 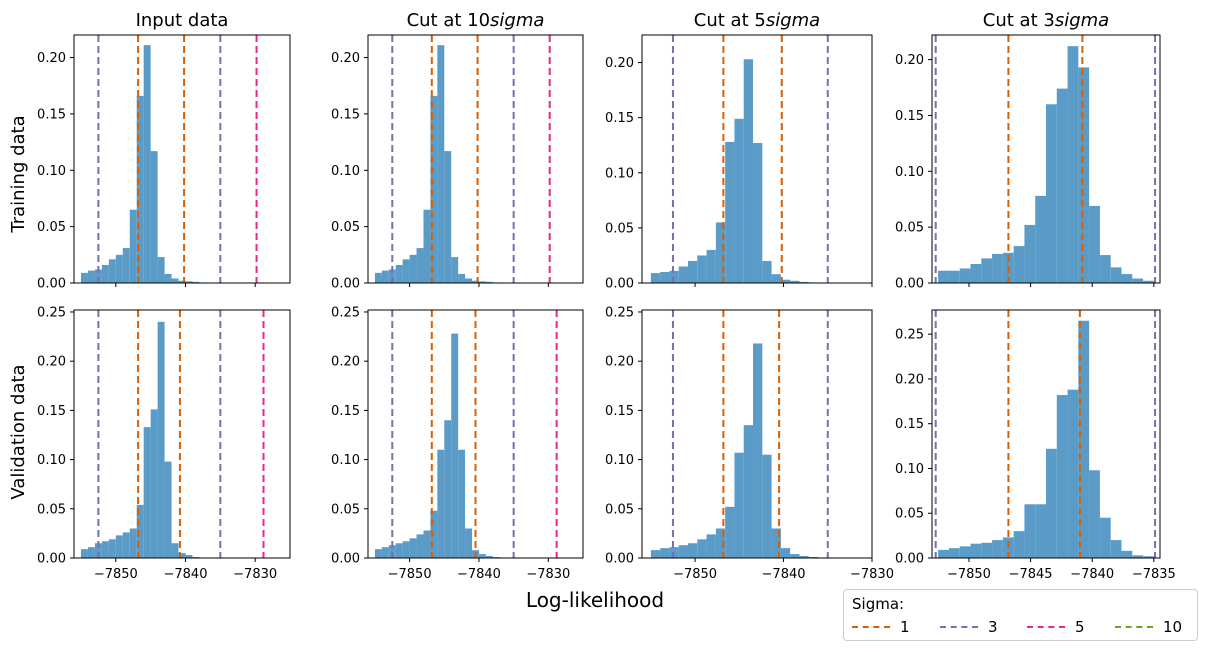 What do you see at coordinates (18, 431) in the screenshot?
I see `row-label-validation: Validation data` at bounding box center [18, 431].